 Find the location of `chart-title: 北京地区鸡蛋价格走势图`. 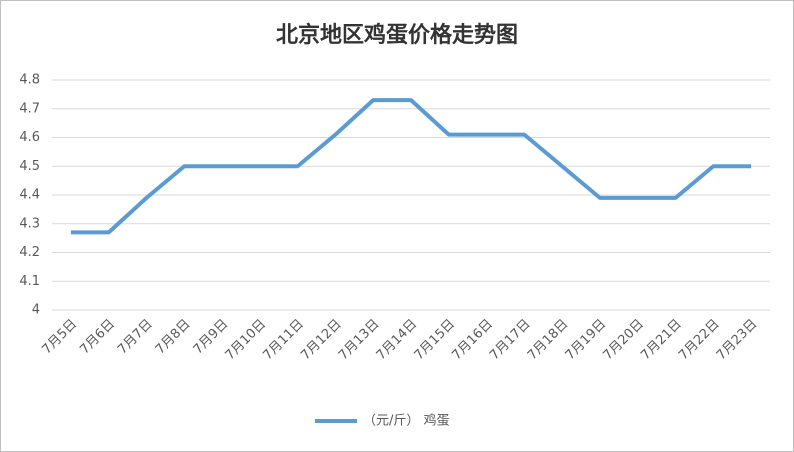

chart-title: 北京地区鸡蛋价格走势图 is located at coordinates (397, 35).